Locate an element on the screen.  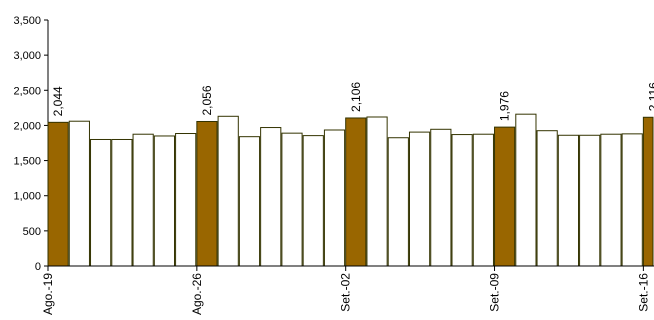
y-tick-label: 2,000 is located at coordinates (27, 126).